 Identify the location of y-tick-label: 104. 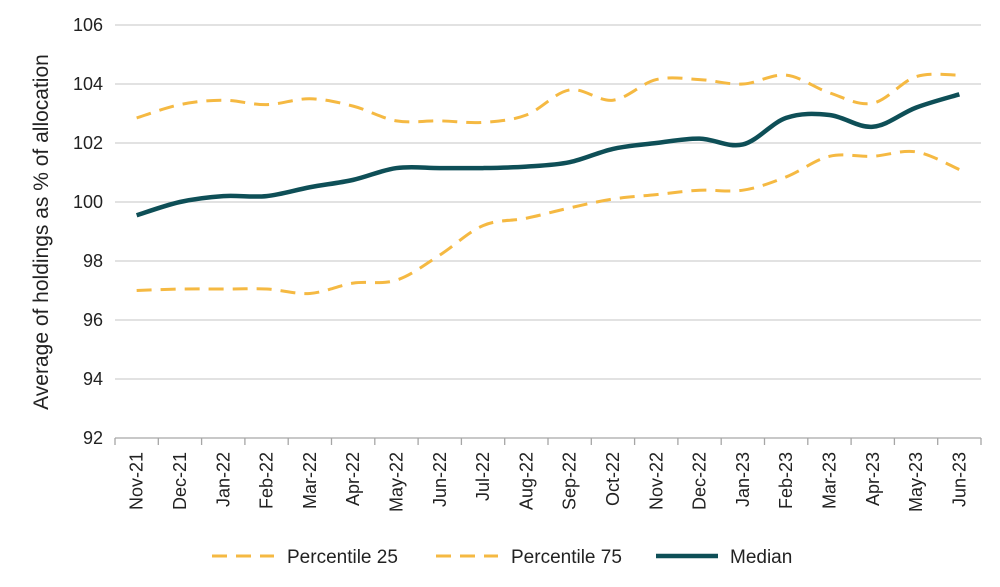
(88, 84).